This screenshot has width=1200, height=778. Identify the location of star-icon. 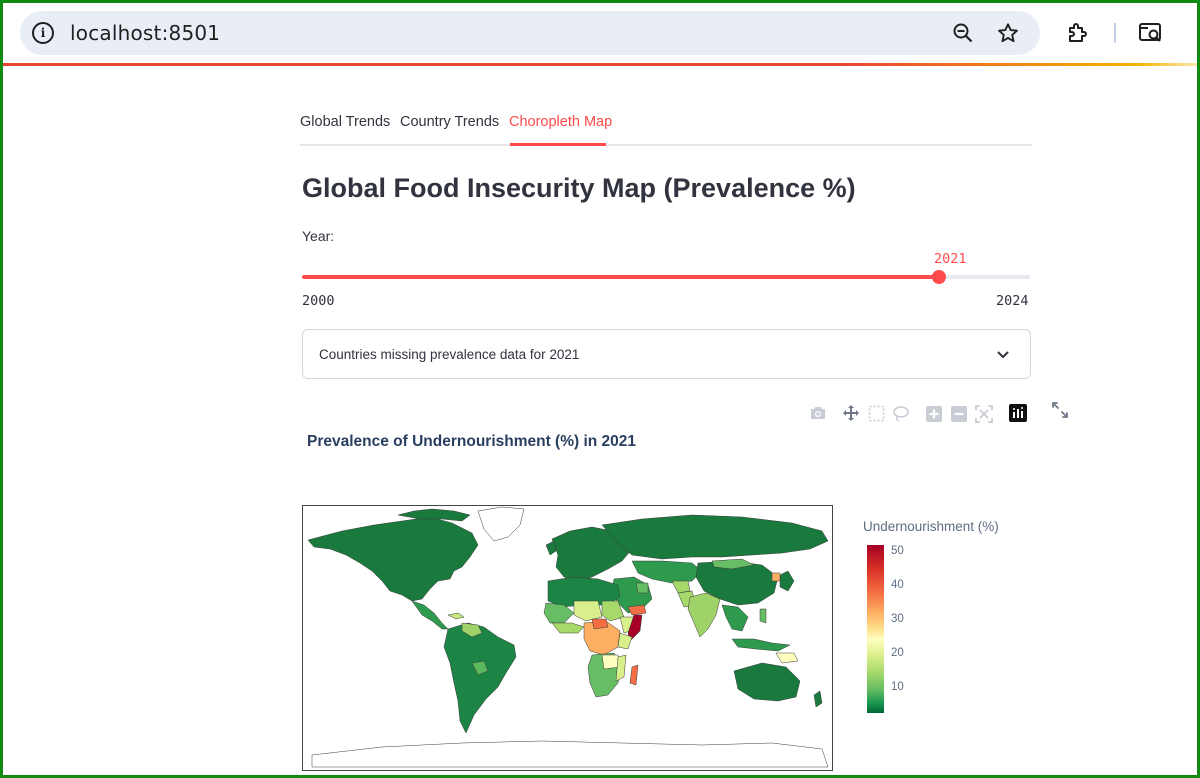
(1008, 33).